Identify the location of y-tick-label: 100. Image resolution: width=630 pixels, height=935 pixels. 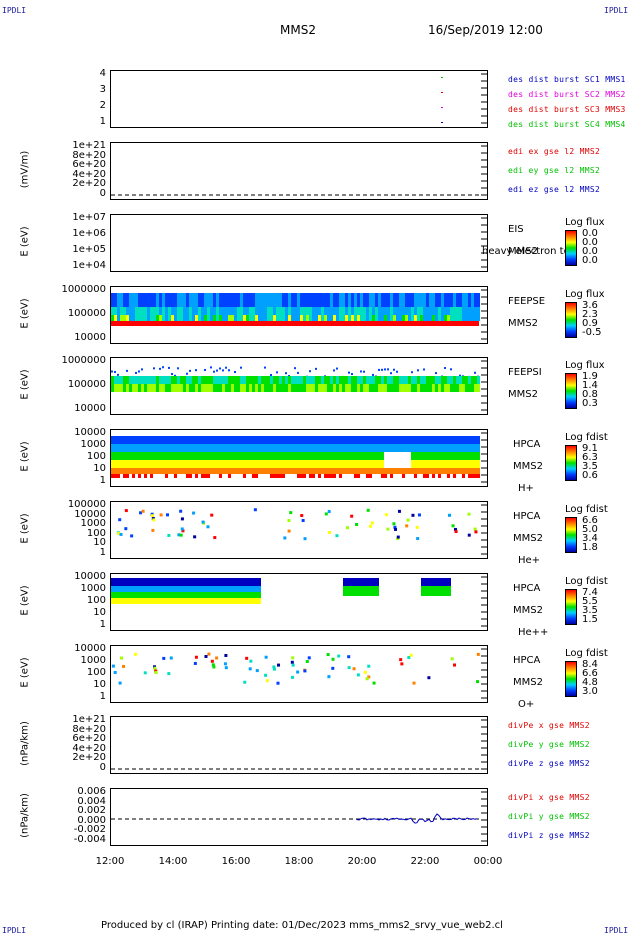
(96, 533).